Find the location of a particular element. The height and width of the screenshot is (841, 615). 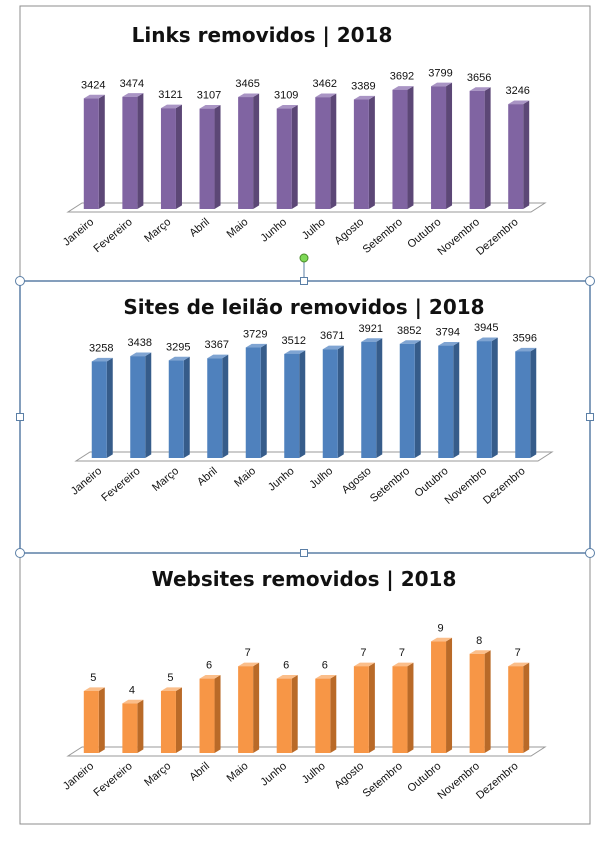

data-label: 3794 is located at coordinates (448, 333).